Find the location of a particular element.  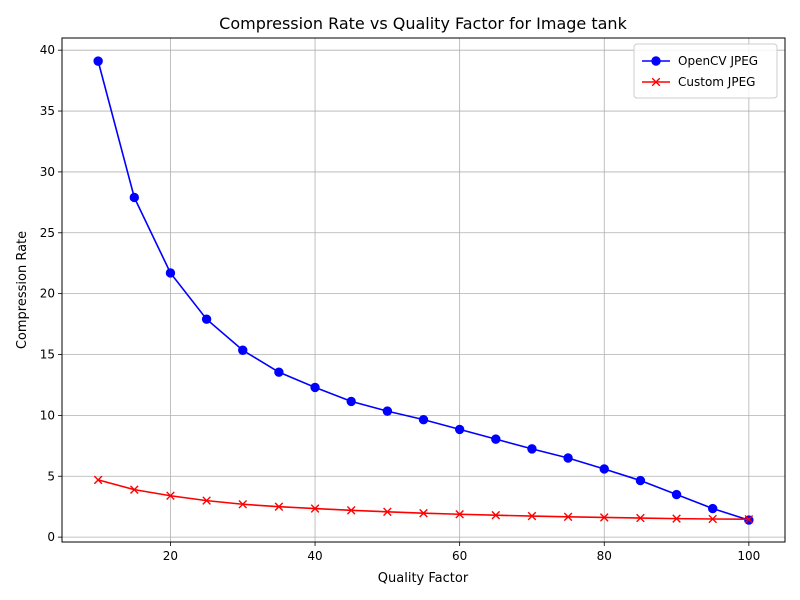

y-tick-label: 10 is located at coordinates (47, 415).